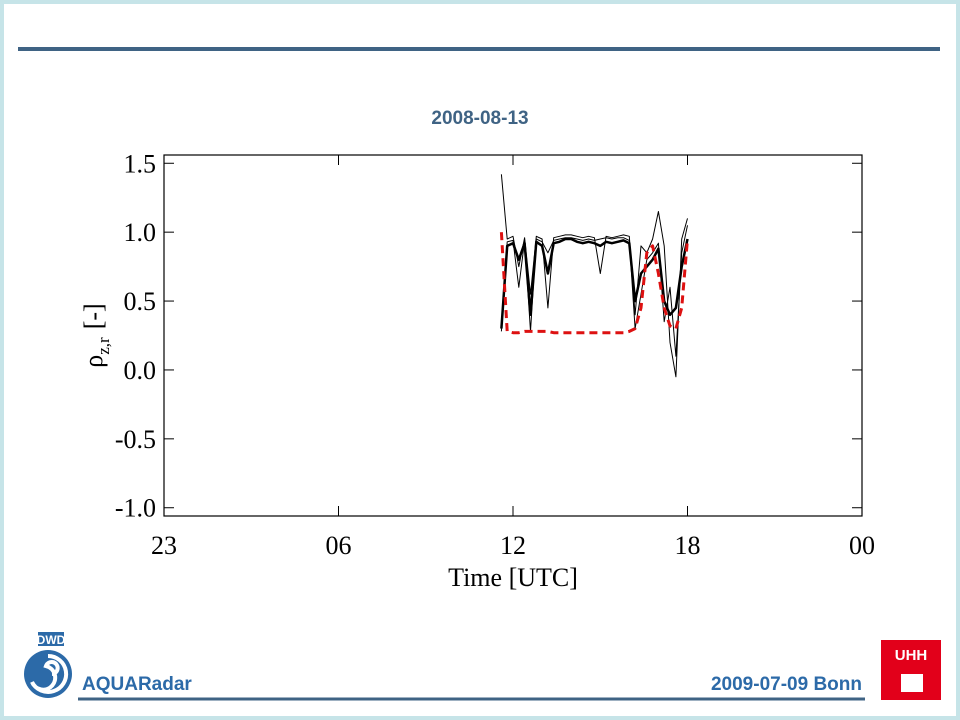  I want to click on y-tick-label: 1.5, so click(140, 163).